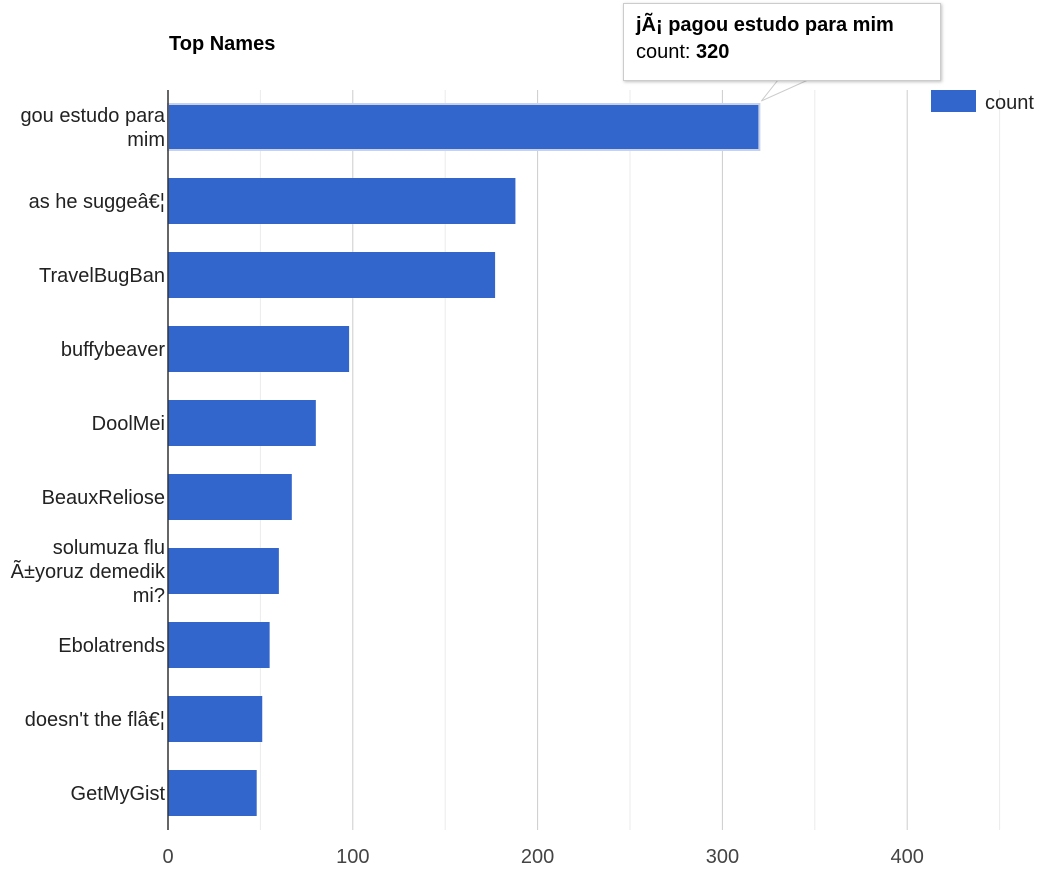 Image resolution: width=1062 pixels, height=891 pixels. Describe the element at coordinates (118, 794) in the screenshot. I see `category-label-9: GetMyGist` at that location.